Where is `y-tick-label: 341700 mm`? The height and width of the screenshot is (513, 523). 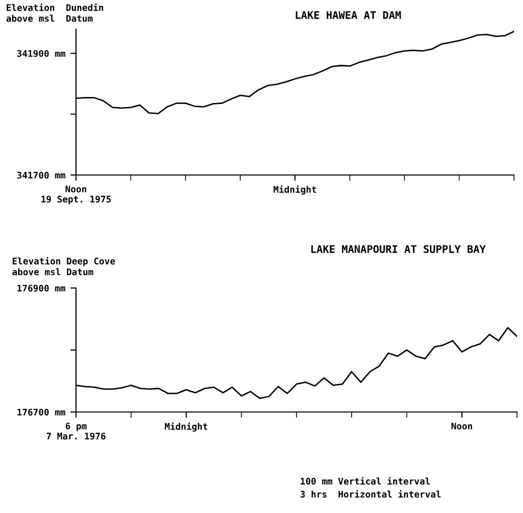
y-tick-label: 341700 mm is located at coordinates (41, 175).